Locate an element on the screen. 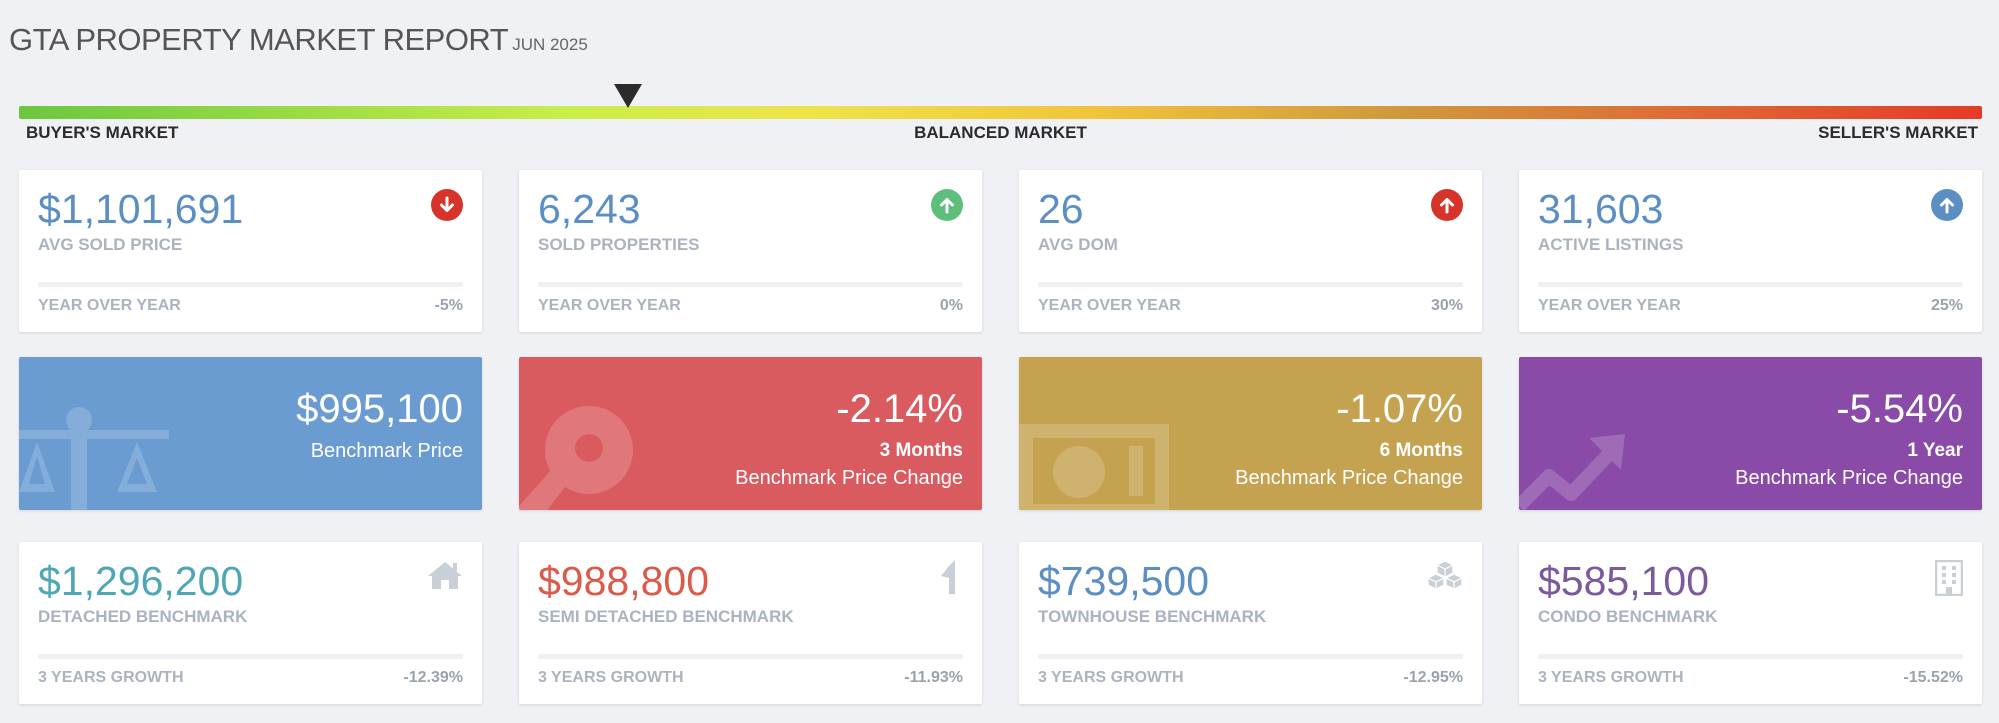 Image resolution: width=1999 pixels, height=723 pixels. stat-card-avg-dom: 26 AVG DOM YEAR OVER YEAR 30% is located at coordinates (1250, 251).